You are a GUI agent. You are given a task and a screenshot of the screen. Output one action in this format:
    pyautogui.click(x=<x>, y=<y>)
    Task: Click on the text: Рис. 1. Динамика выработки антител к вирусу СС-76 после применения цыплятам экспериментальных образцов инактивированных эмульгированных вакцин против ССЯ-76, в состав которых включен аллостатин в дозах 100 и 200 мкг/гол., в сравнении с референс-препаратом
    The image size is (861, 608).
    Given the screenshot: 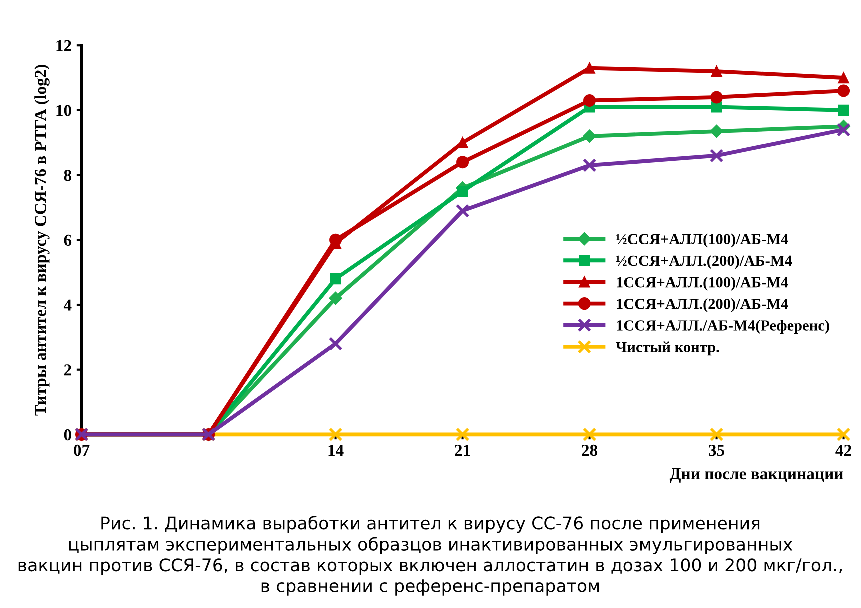 What is the action you would take?
    pyautogui.click(x=430, y=556)
    